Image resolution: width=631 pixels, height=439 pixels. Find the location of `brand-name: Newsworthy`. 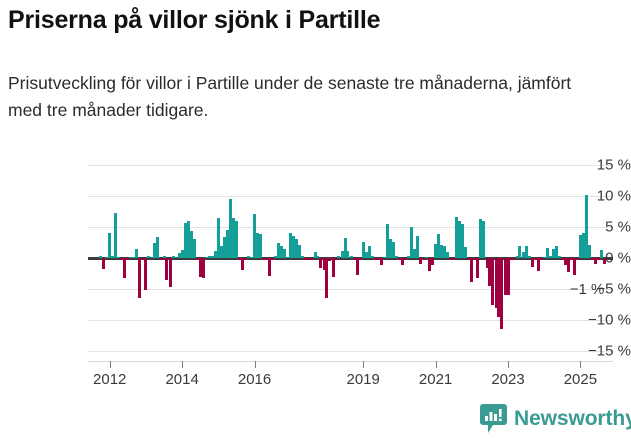

brand-name: Newsworthy is located at coordinates (572, 418).